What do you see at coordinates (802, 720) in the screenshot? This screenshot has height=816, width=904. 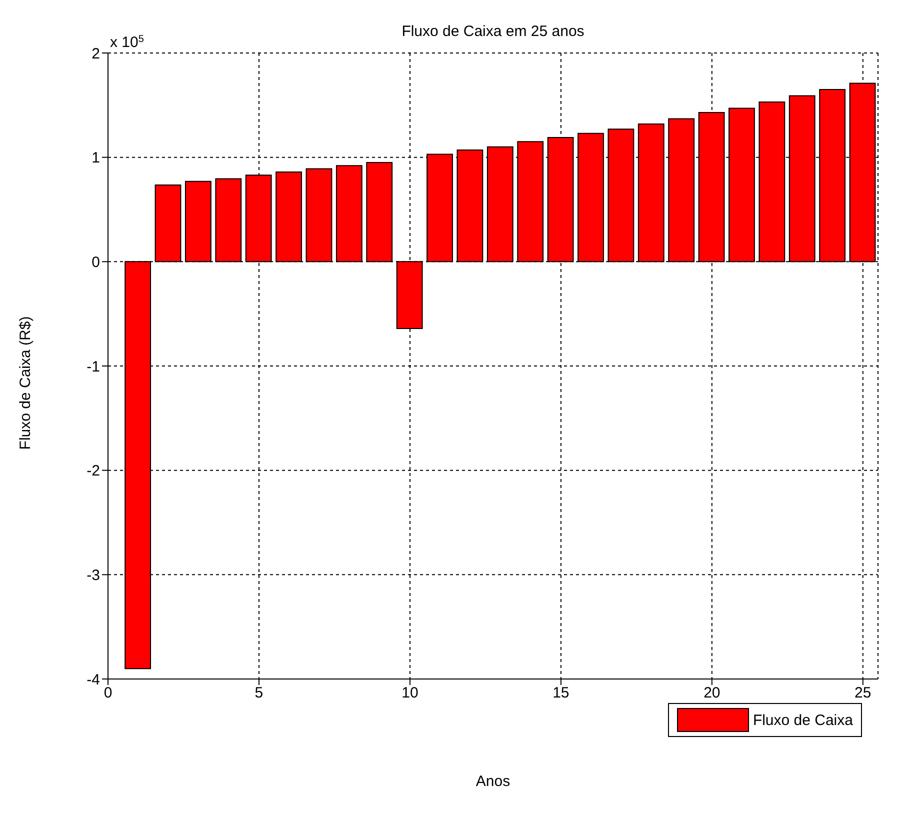 I see `legend-label: Fluxo de Caixa` at bounding box center [802, 720].